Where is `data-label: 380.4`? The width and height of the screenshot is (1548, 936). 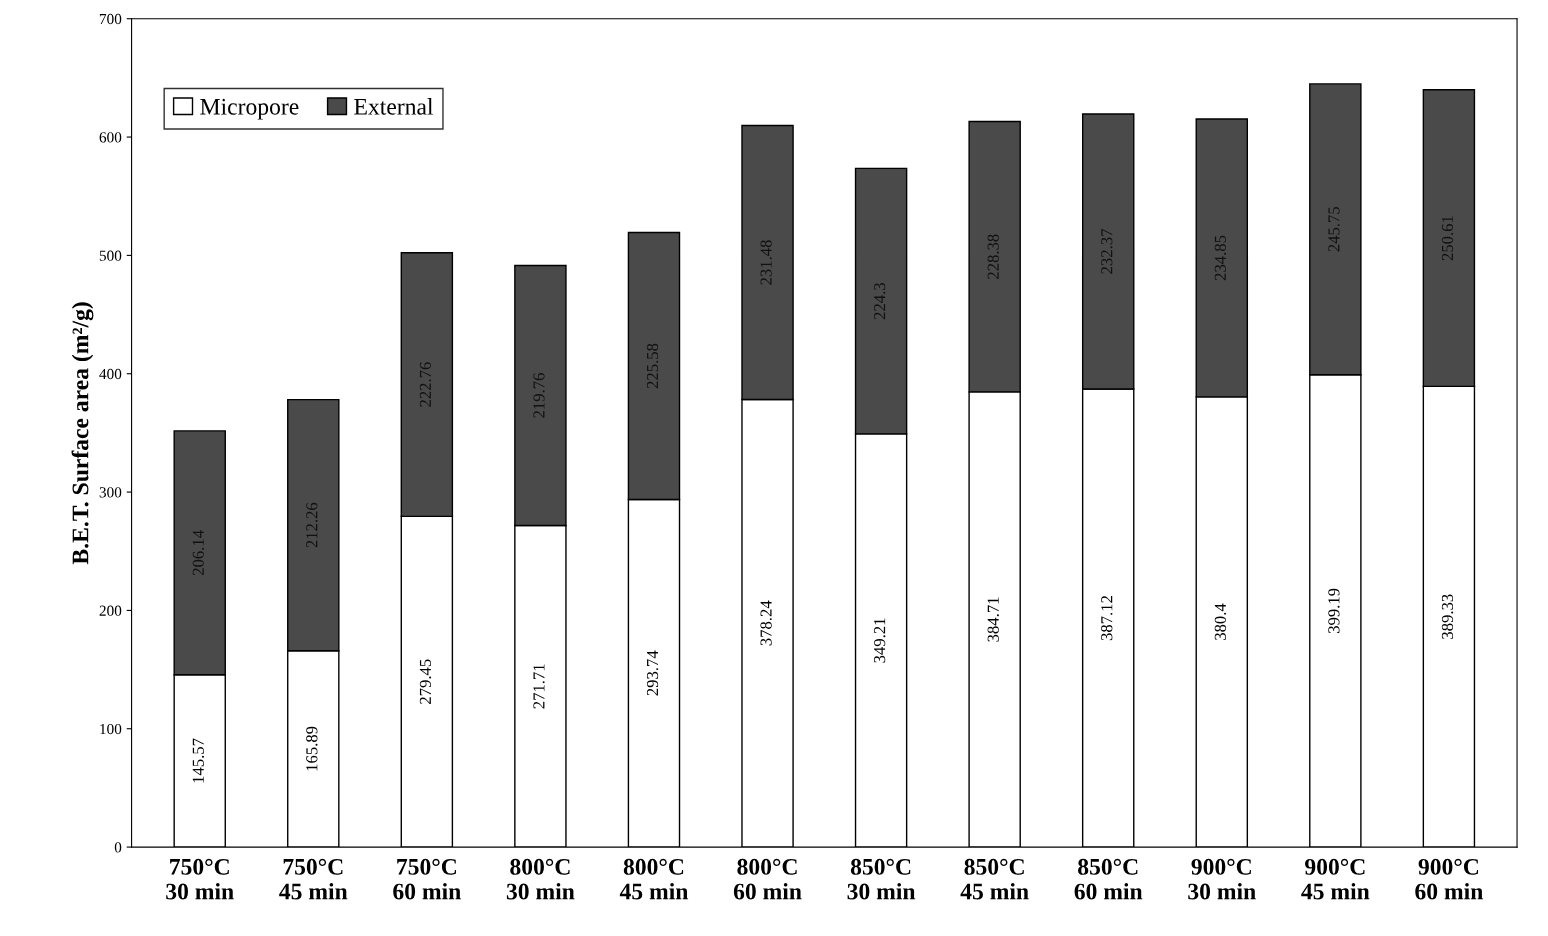
data-label: 380.4 is located at coordinates (1220, 621).